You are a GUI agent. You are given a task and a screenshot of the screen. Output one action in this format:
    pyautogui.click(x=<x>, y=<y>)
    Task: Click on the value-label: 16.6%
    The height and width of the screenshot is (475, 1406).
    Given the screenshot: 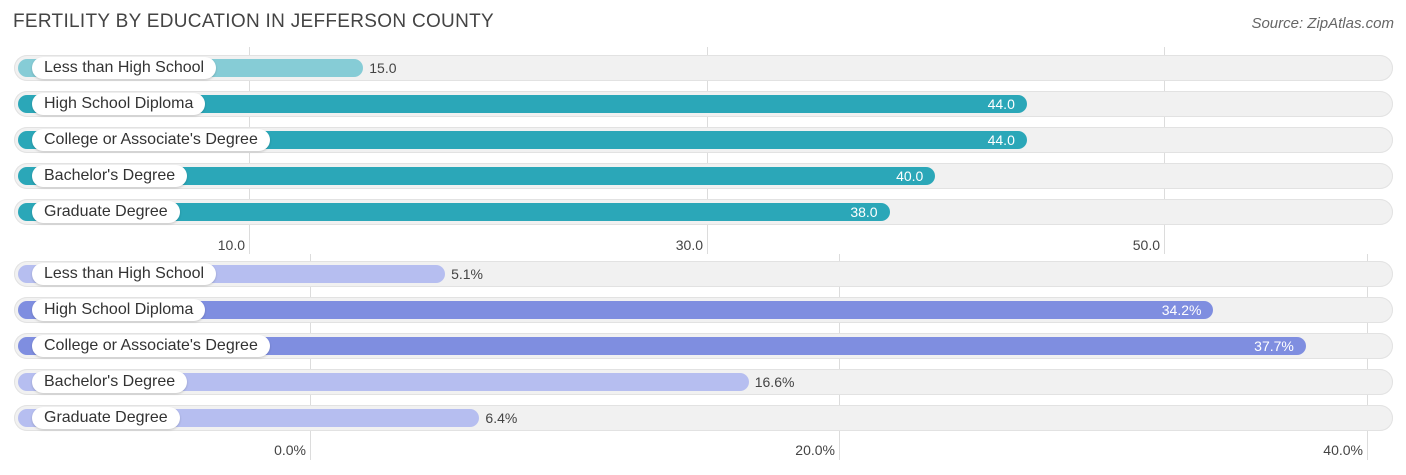 What is the action you would take?
    pyautogui.click(x=774, y=382)
    